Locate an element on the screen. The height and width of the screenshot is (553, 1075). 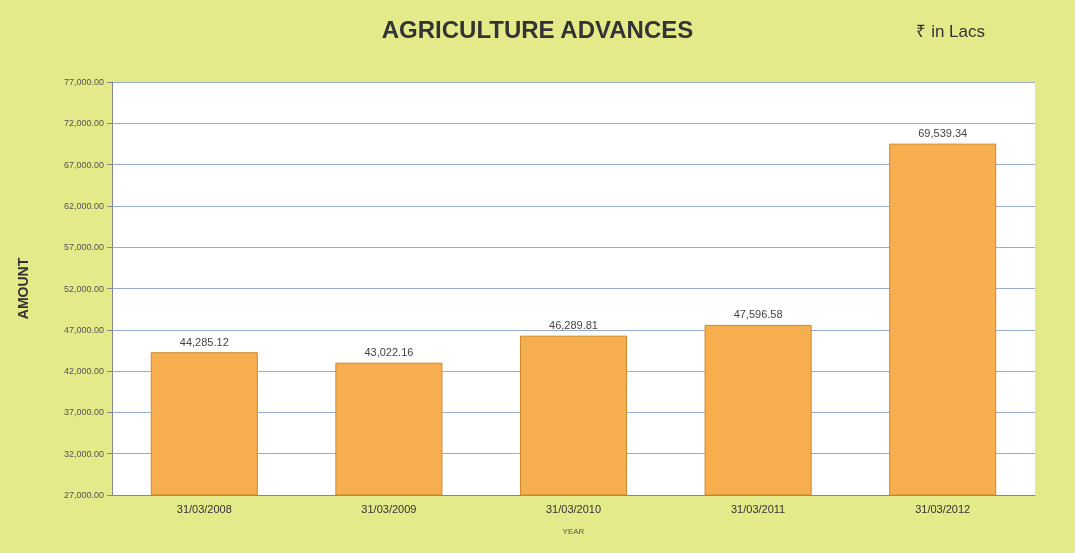
y-tick-label: 47,000.00 is located at coordinates (83, 329).